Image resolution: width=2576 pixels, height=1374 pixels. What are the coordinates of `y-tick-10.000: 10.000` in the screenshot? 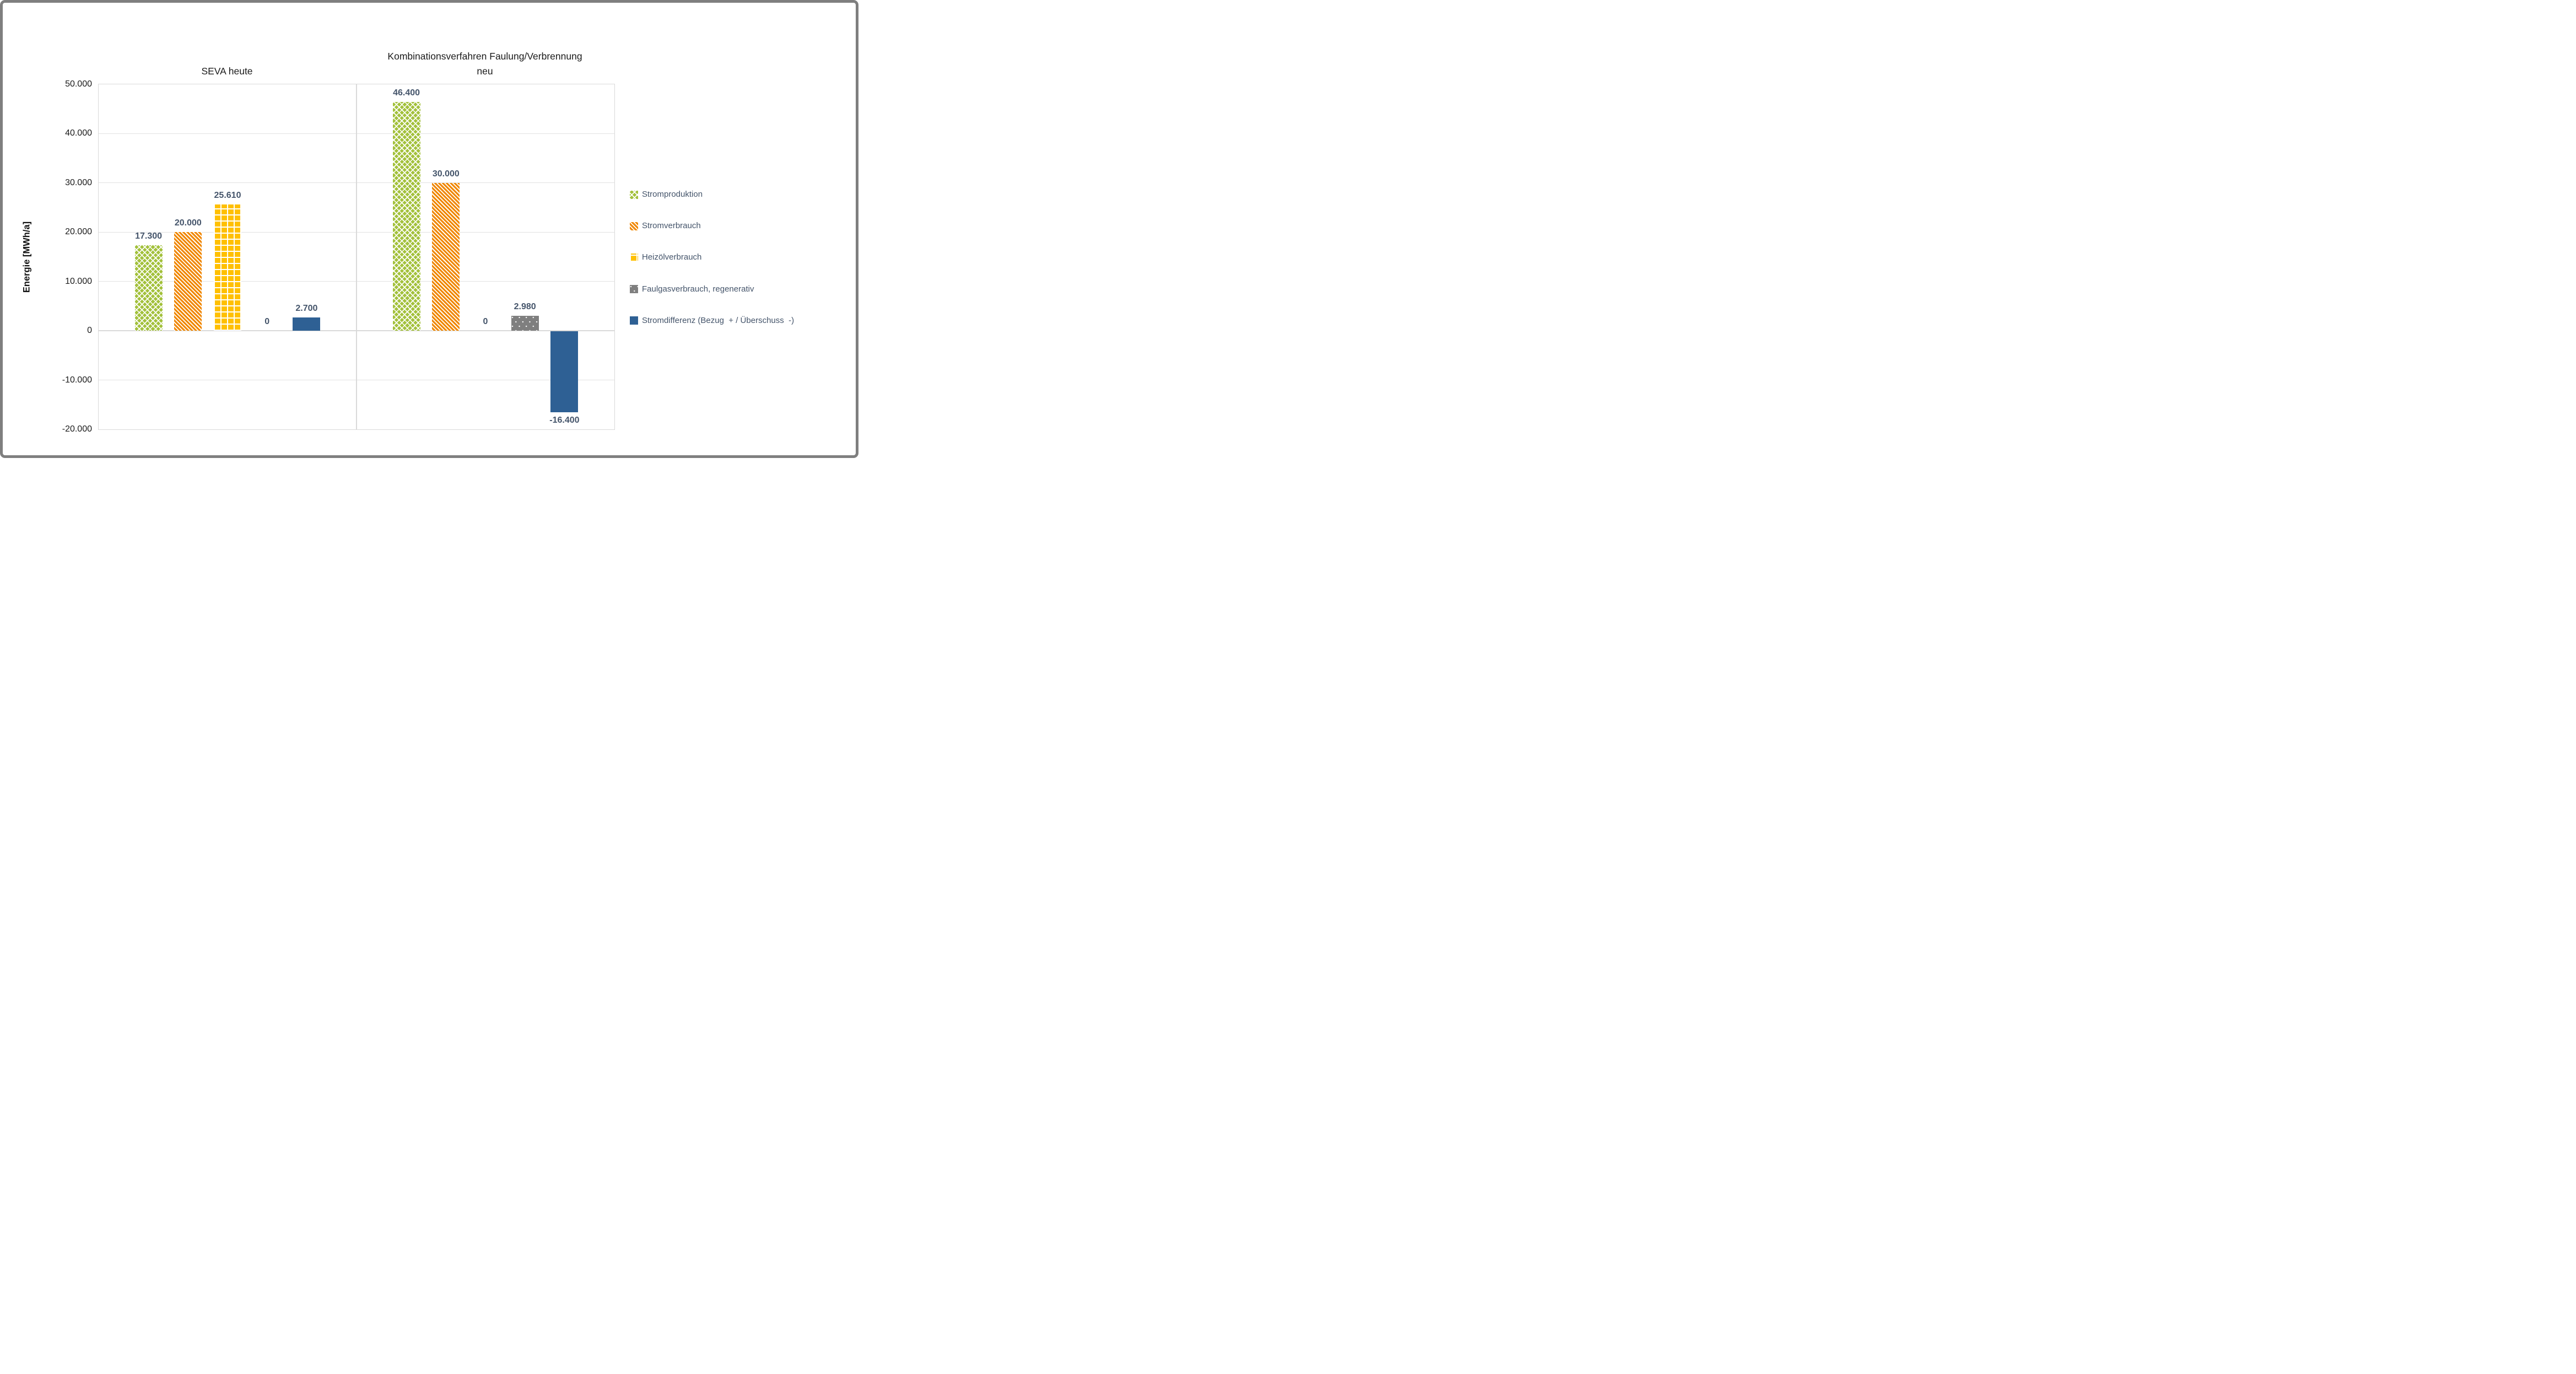 It's located at (78, 281).